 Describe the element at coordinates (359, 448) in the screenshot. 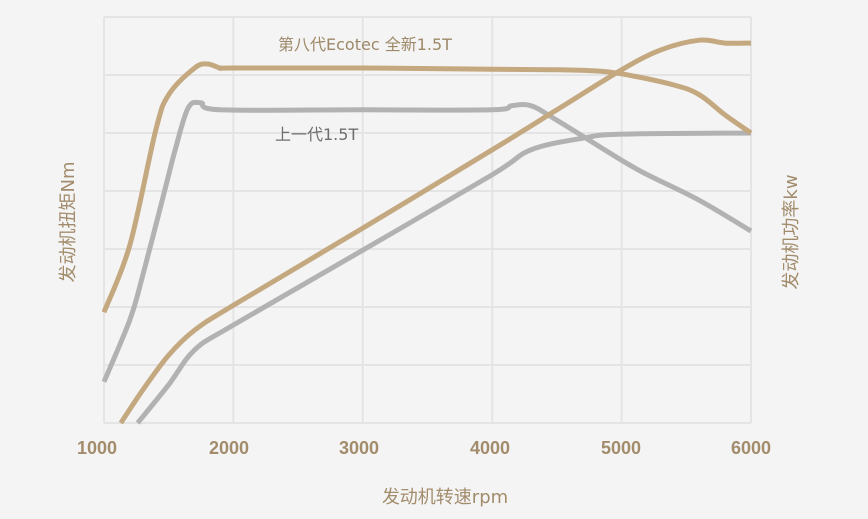

I see `x-tick: 3000` at that location.